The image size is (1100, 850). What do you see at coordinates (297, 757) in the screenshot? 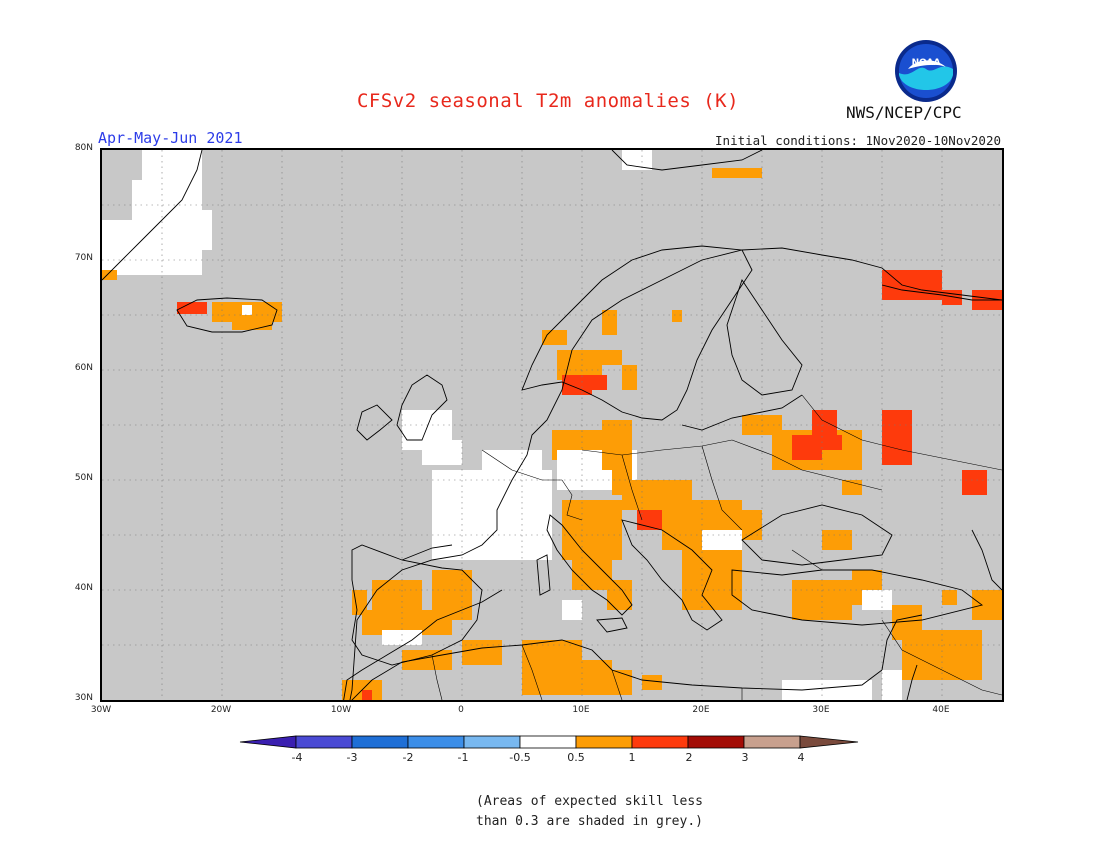
I see `colorbar-label: -4` at bounding box center [297, 757].